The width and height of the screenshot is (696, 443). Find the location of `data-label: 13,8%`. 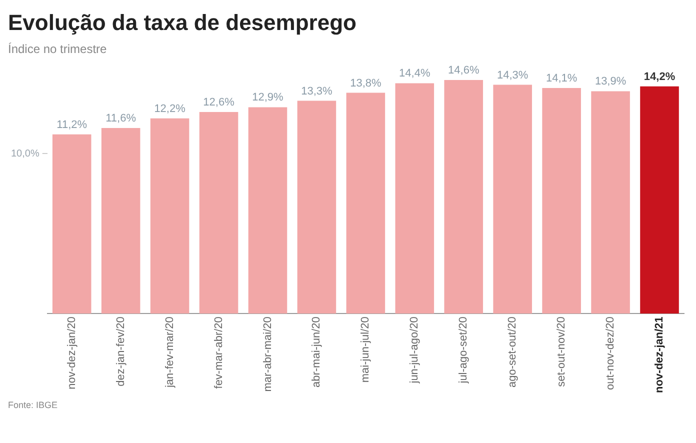

data-label: 13,8% is located at coordinates (366, 83).